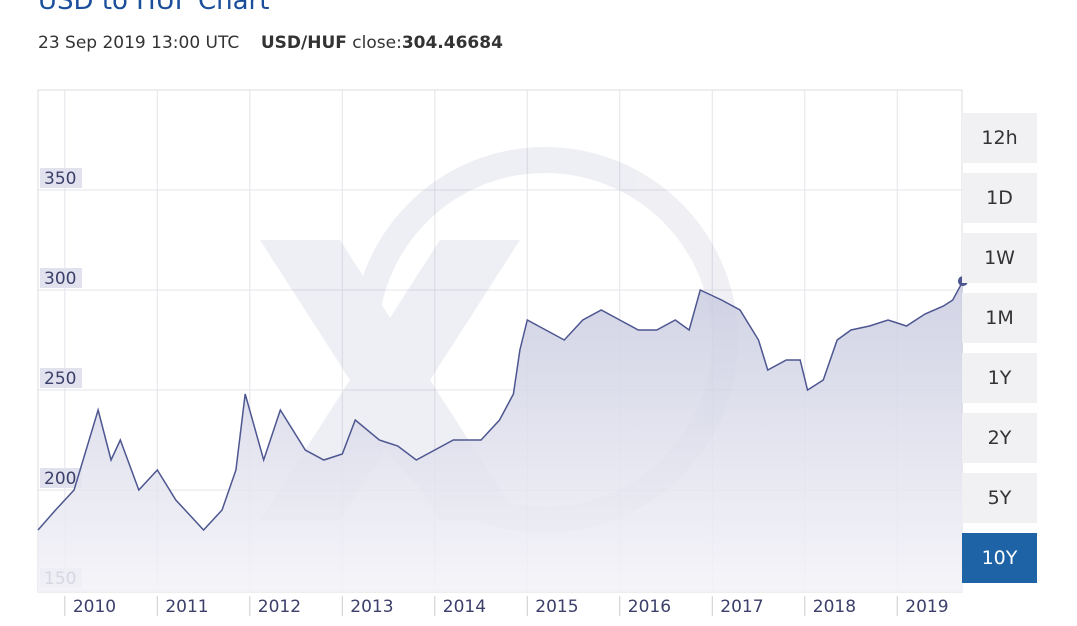  I want to click on close-label: close:, so click(377, 43).